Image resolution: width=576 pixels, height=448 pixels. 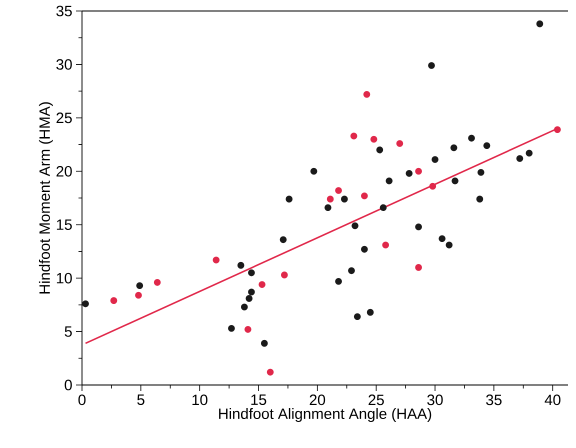 I want to click on y-tick-label: 25, so click(x=64, y=118).